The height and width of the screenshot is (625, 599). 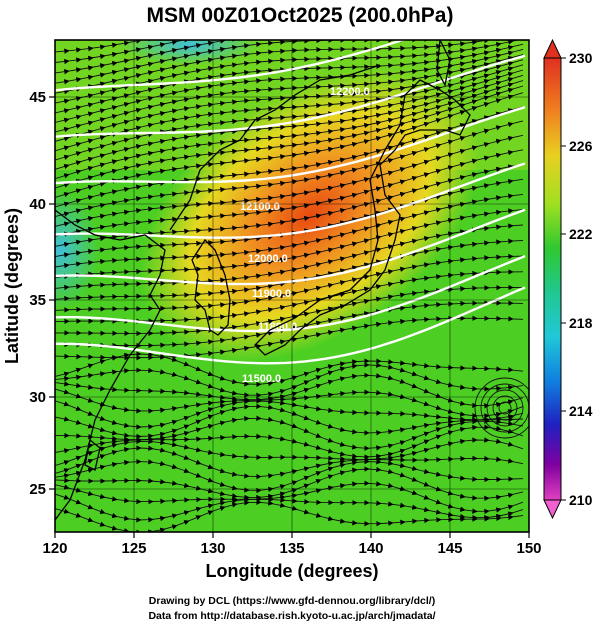 What do you see at coordinates (37, 300) in the screenshot?
I see `y-tick-label: 35` at bounding box center [37, 300].